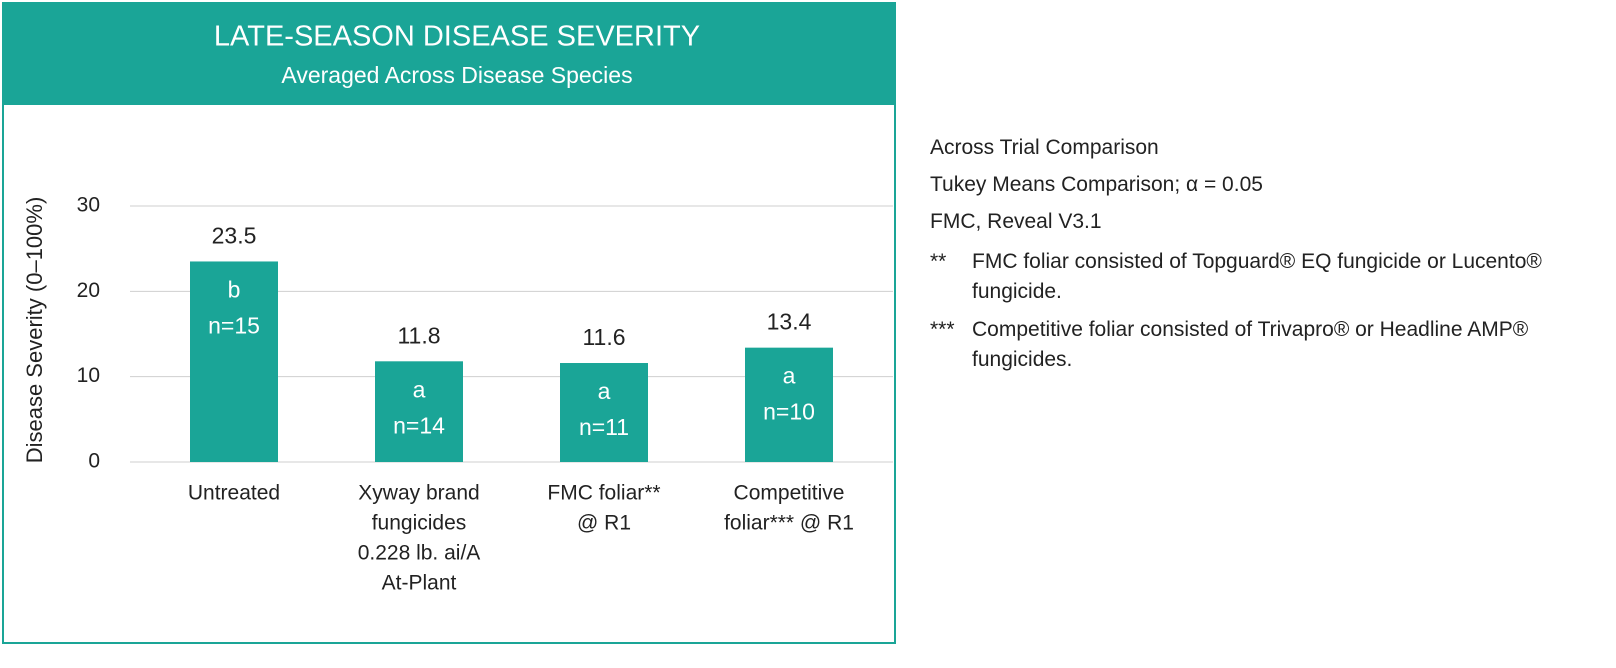 The width and height of the screenshot is (1616, 668). What do you see at coordinates (1016, 221) in the screenshot?
I see `note: FMC, Reveal V3.1` at bounding box center [1016, 221].